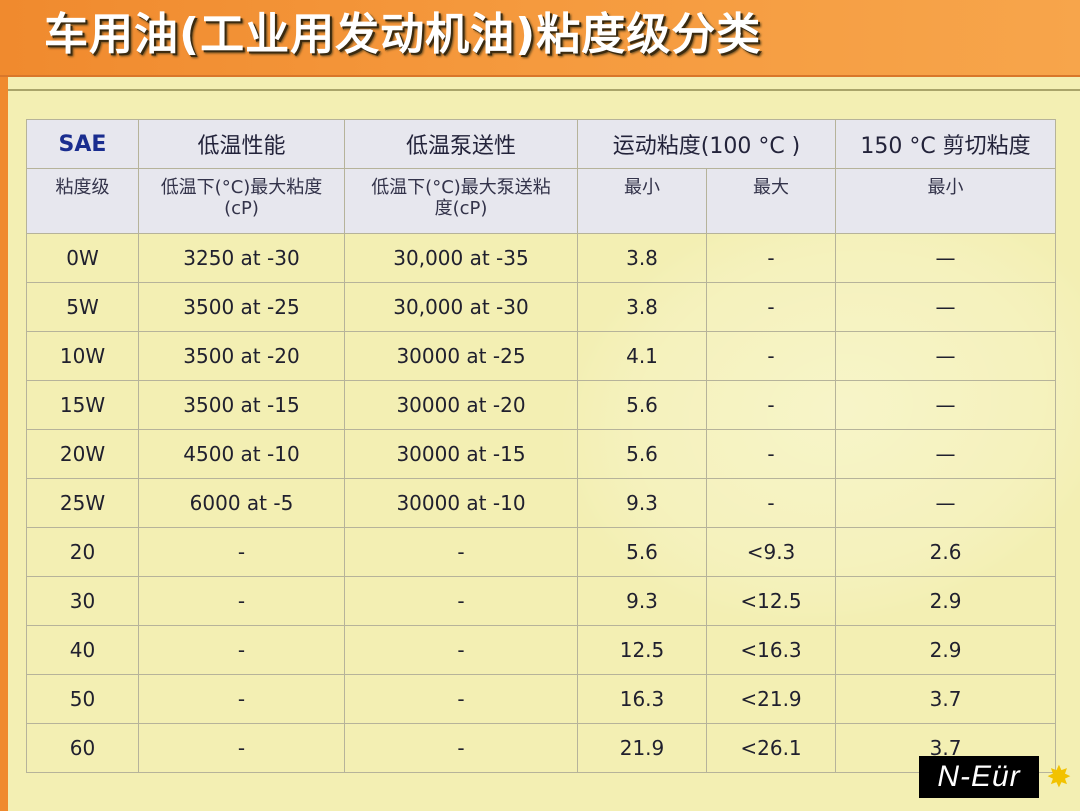  I want to click on cell-grade: 0W, so click(82, 258).